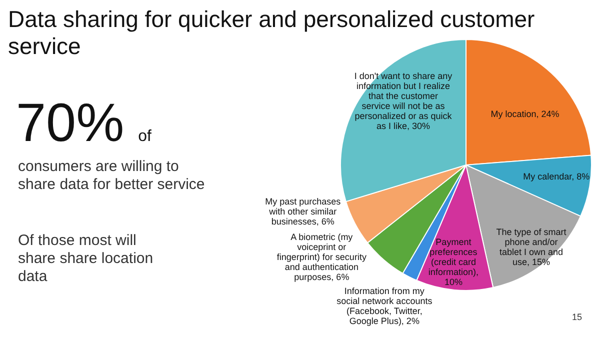 This screenshot has height=337, width=600. Describe the element at coordinates (86, 259) in the screenshot. I see `text: Of those most will share share location data` at that location.